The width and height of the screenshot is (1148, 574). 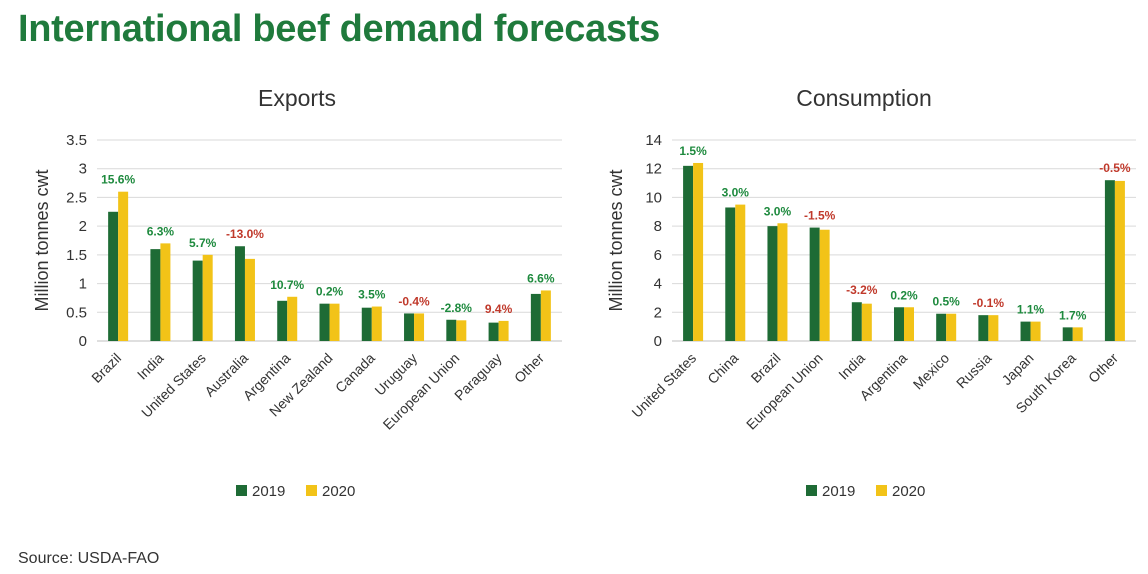 I want to click on exports-change-label-european-union: -2.8%, so click(x=457, y=308).